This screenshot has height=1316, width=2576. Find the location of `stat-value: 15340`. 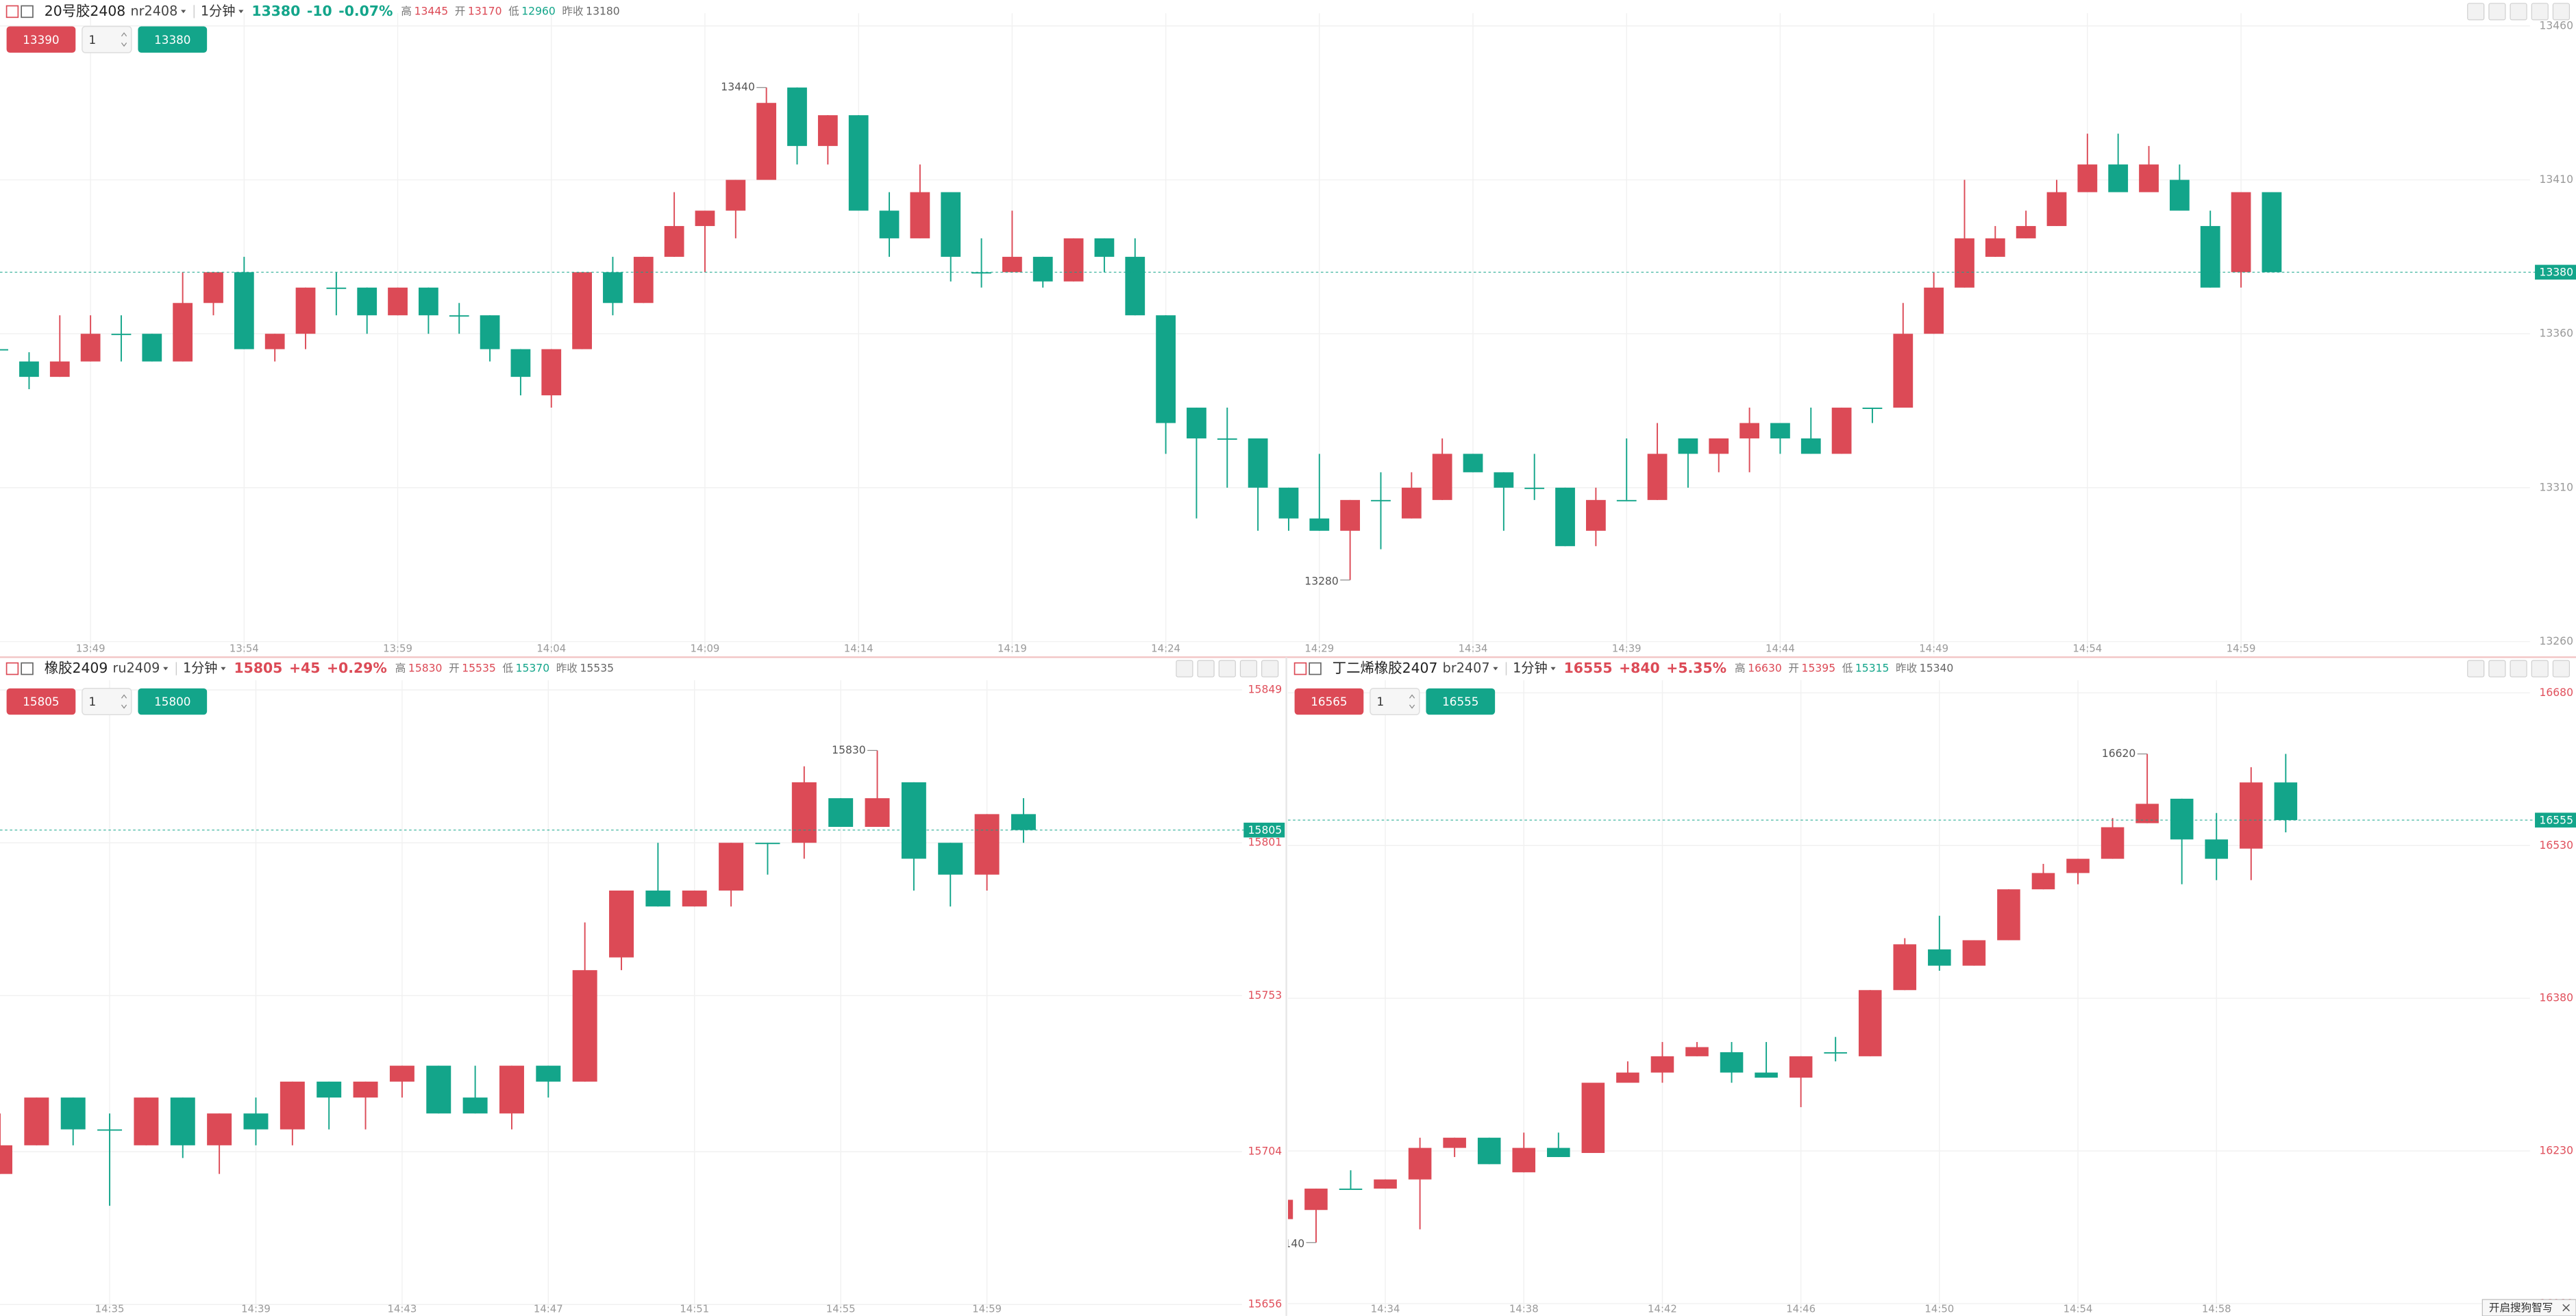

stat-value: 15340 is located at coordinates (1937, 668).